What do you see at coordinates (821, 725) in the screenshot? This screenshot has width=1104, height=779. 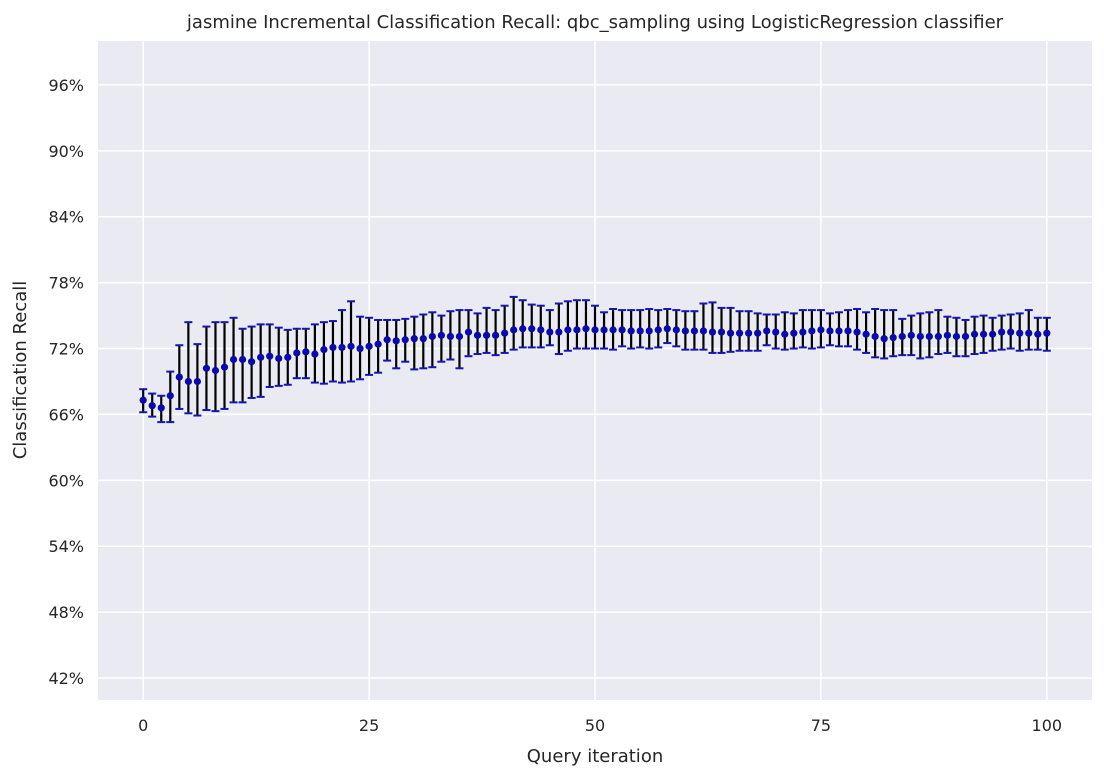 I see `x-tick-label: 75` at bounding box center [821, 725].